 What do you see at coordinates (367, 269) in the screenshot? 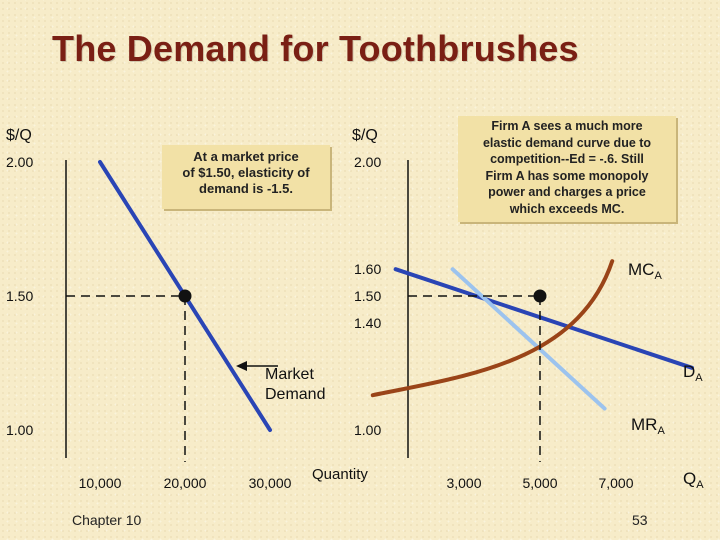
I see `y-tick-label: 1.60` at bounding box center [367, 269].